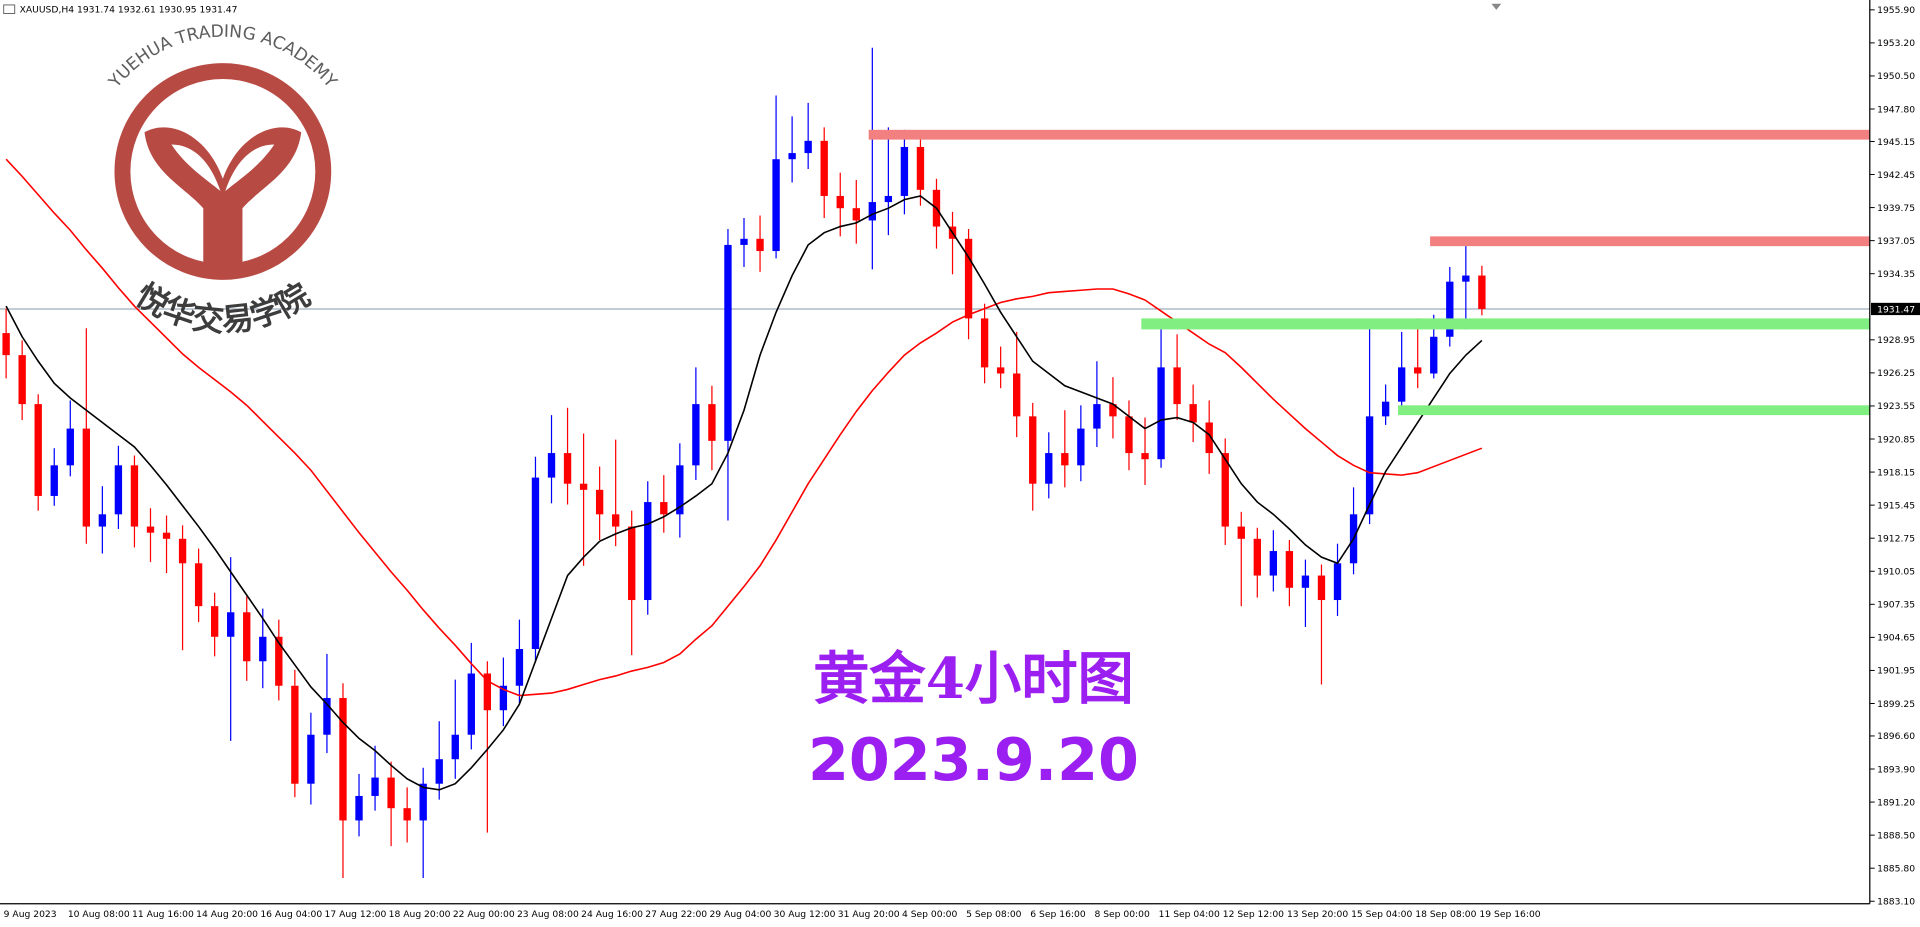  I want to click on symbol-icon, so click(9, 9).